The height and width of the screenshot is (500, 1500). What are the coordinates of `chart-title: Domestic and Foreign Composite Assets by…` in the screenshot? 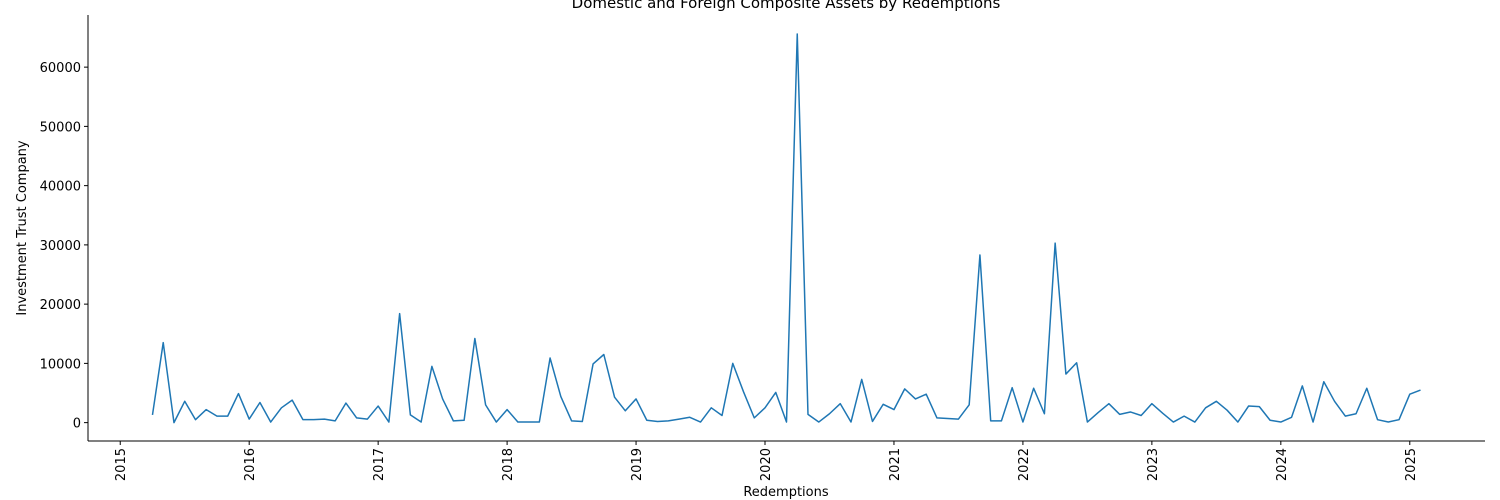 It's located at (786, 6).